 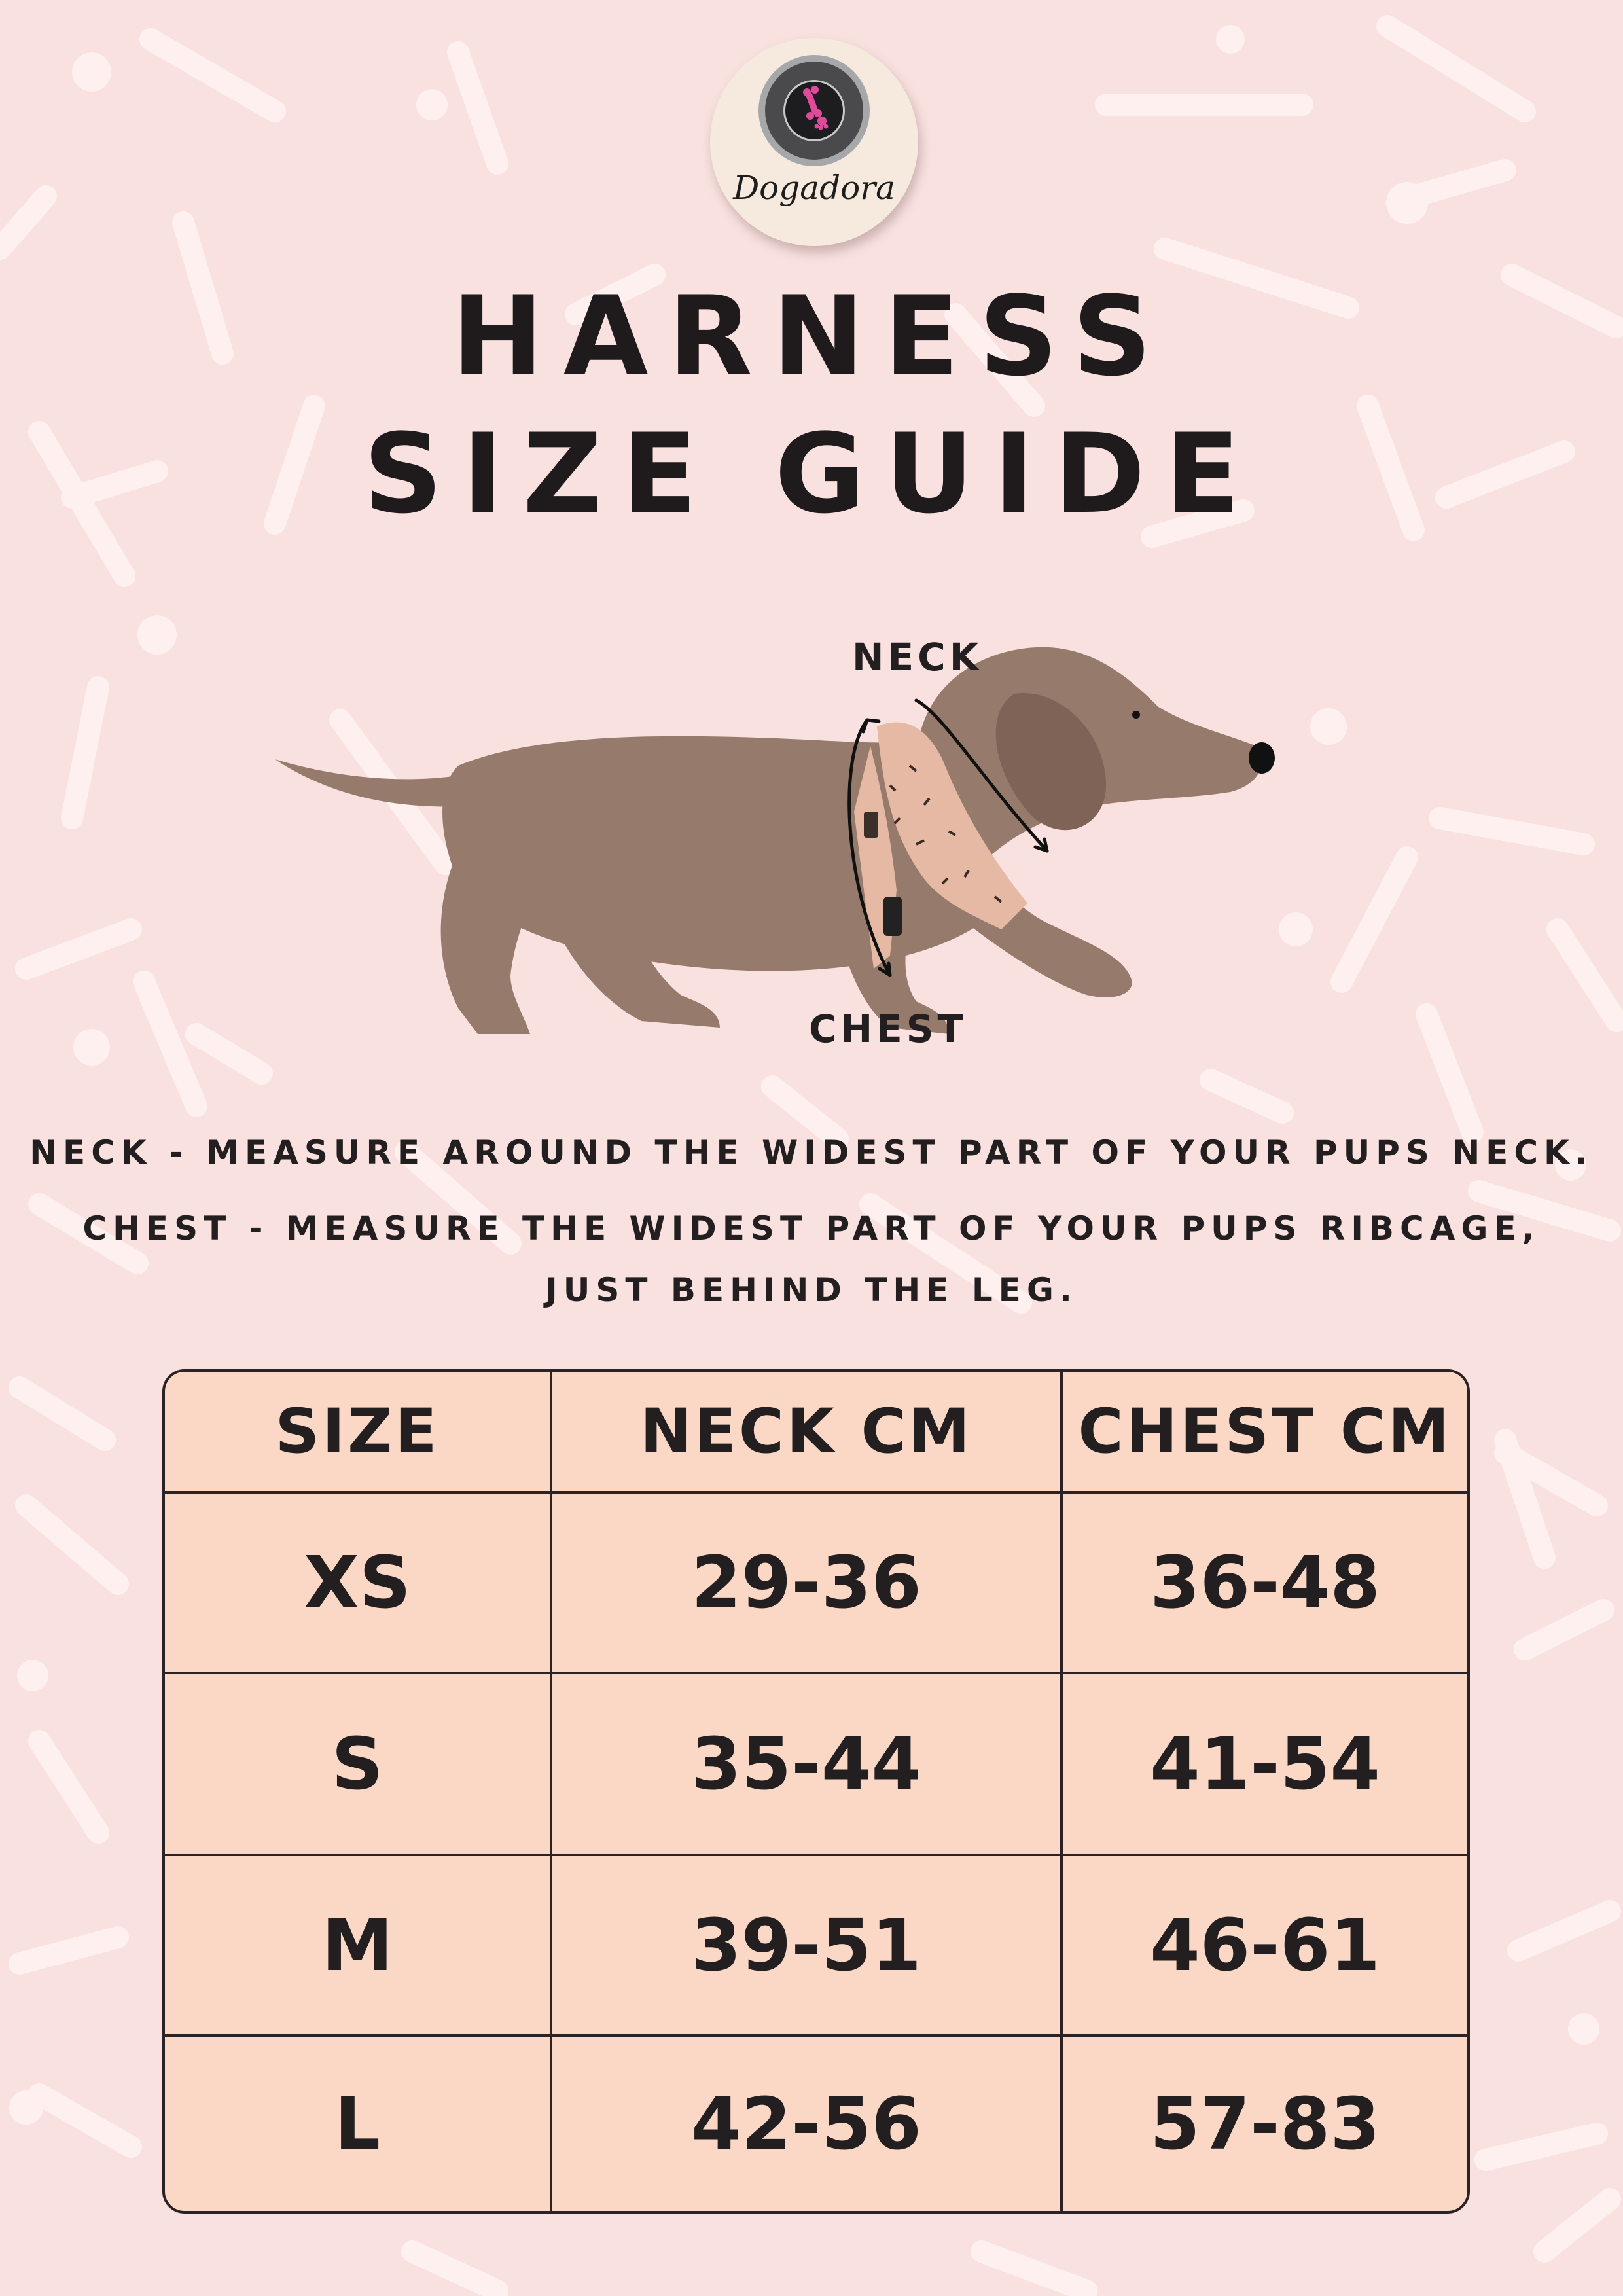 I want to click on chest-label: CHEST, so click(x=888, y=1029).